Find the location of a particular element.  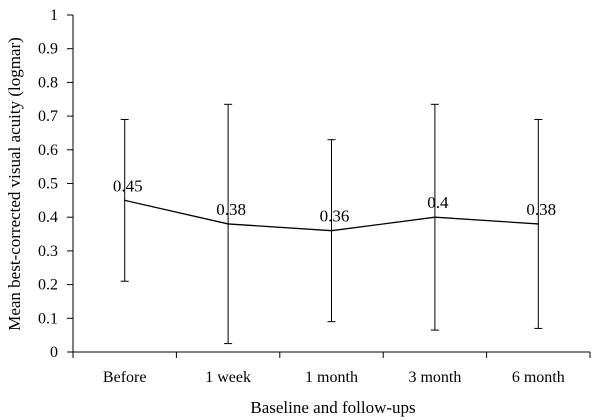

y-tick-label: 0.5 is located at coordinates (48, 184).